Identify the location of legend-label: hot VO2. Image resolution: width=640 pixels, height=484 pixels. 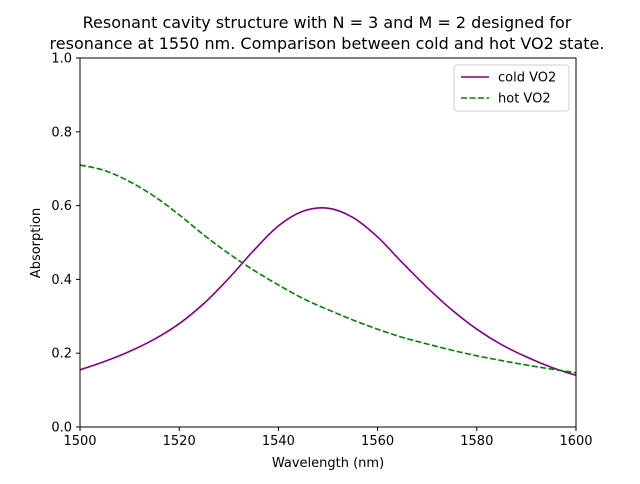
(524, 99).